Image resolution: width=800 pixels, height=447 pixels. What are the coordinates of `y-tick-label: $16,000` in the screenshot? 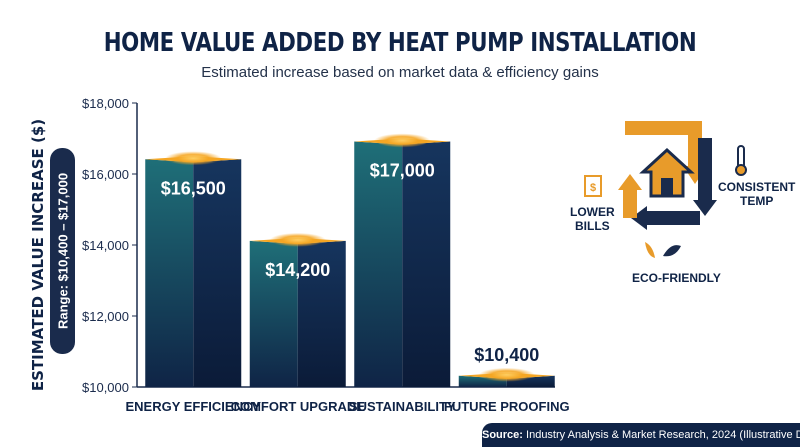 It's located at (105, 174).